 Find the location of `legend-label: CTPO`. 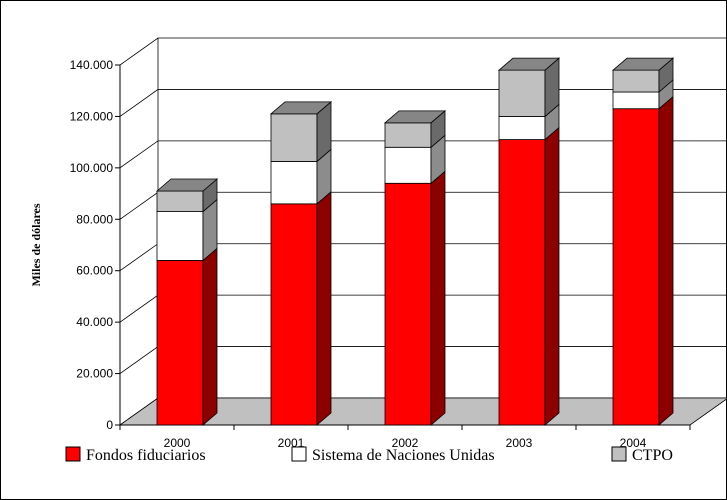

legend-label: CTPO is located at coordinates (652, 455).